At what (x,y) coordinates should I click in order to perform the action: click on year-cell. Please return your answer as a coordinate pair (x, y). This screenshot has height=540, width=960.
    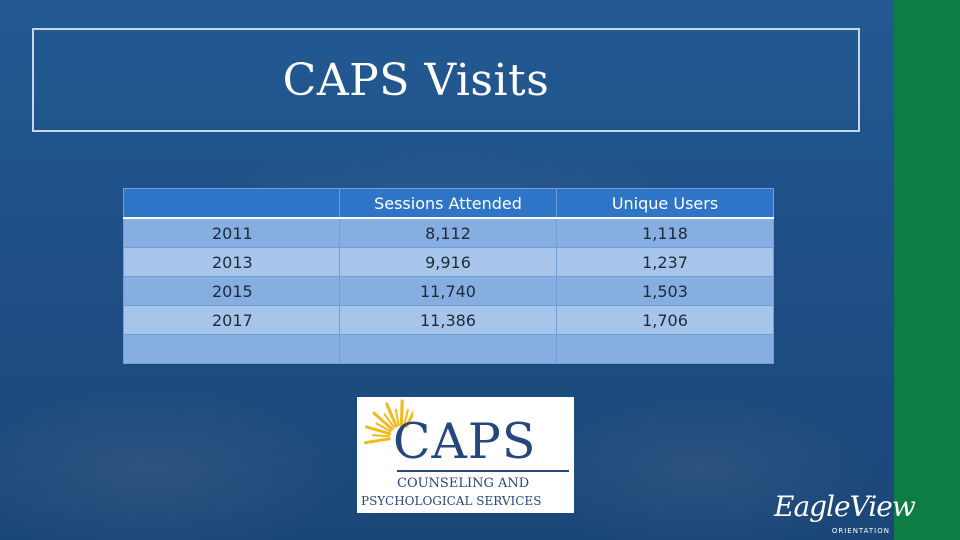
    Looking at the image, I should click on (231, 349).